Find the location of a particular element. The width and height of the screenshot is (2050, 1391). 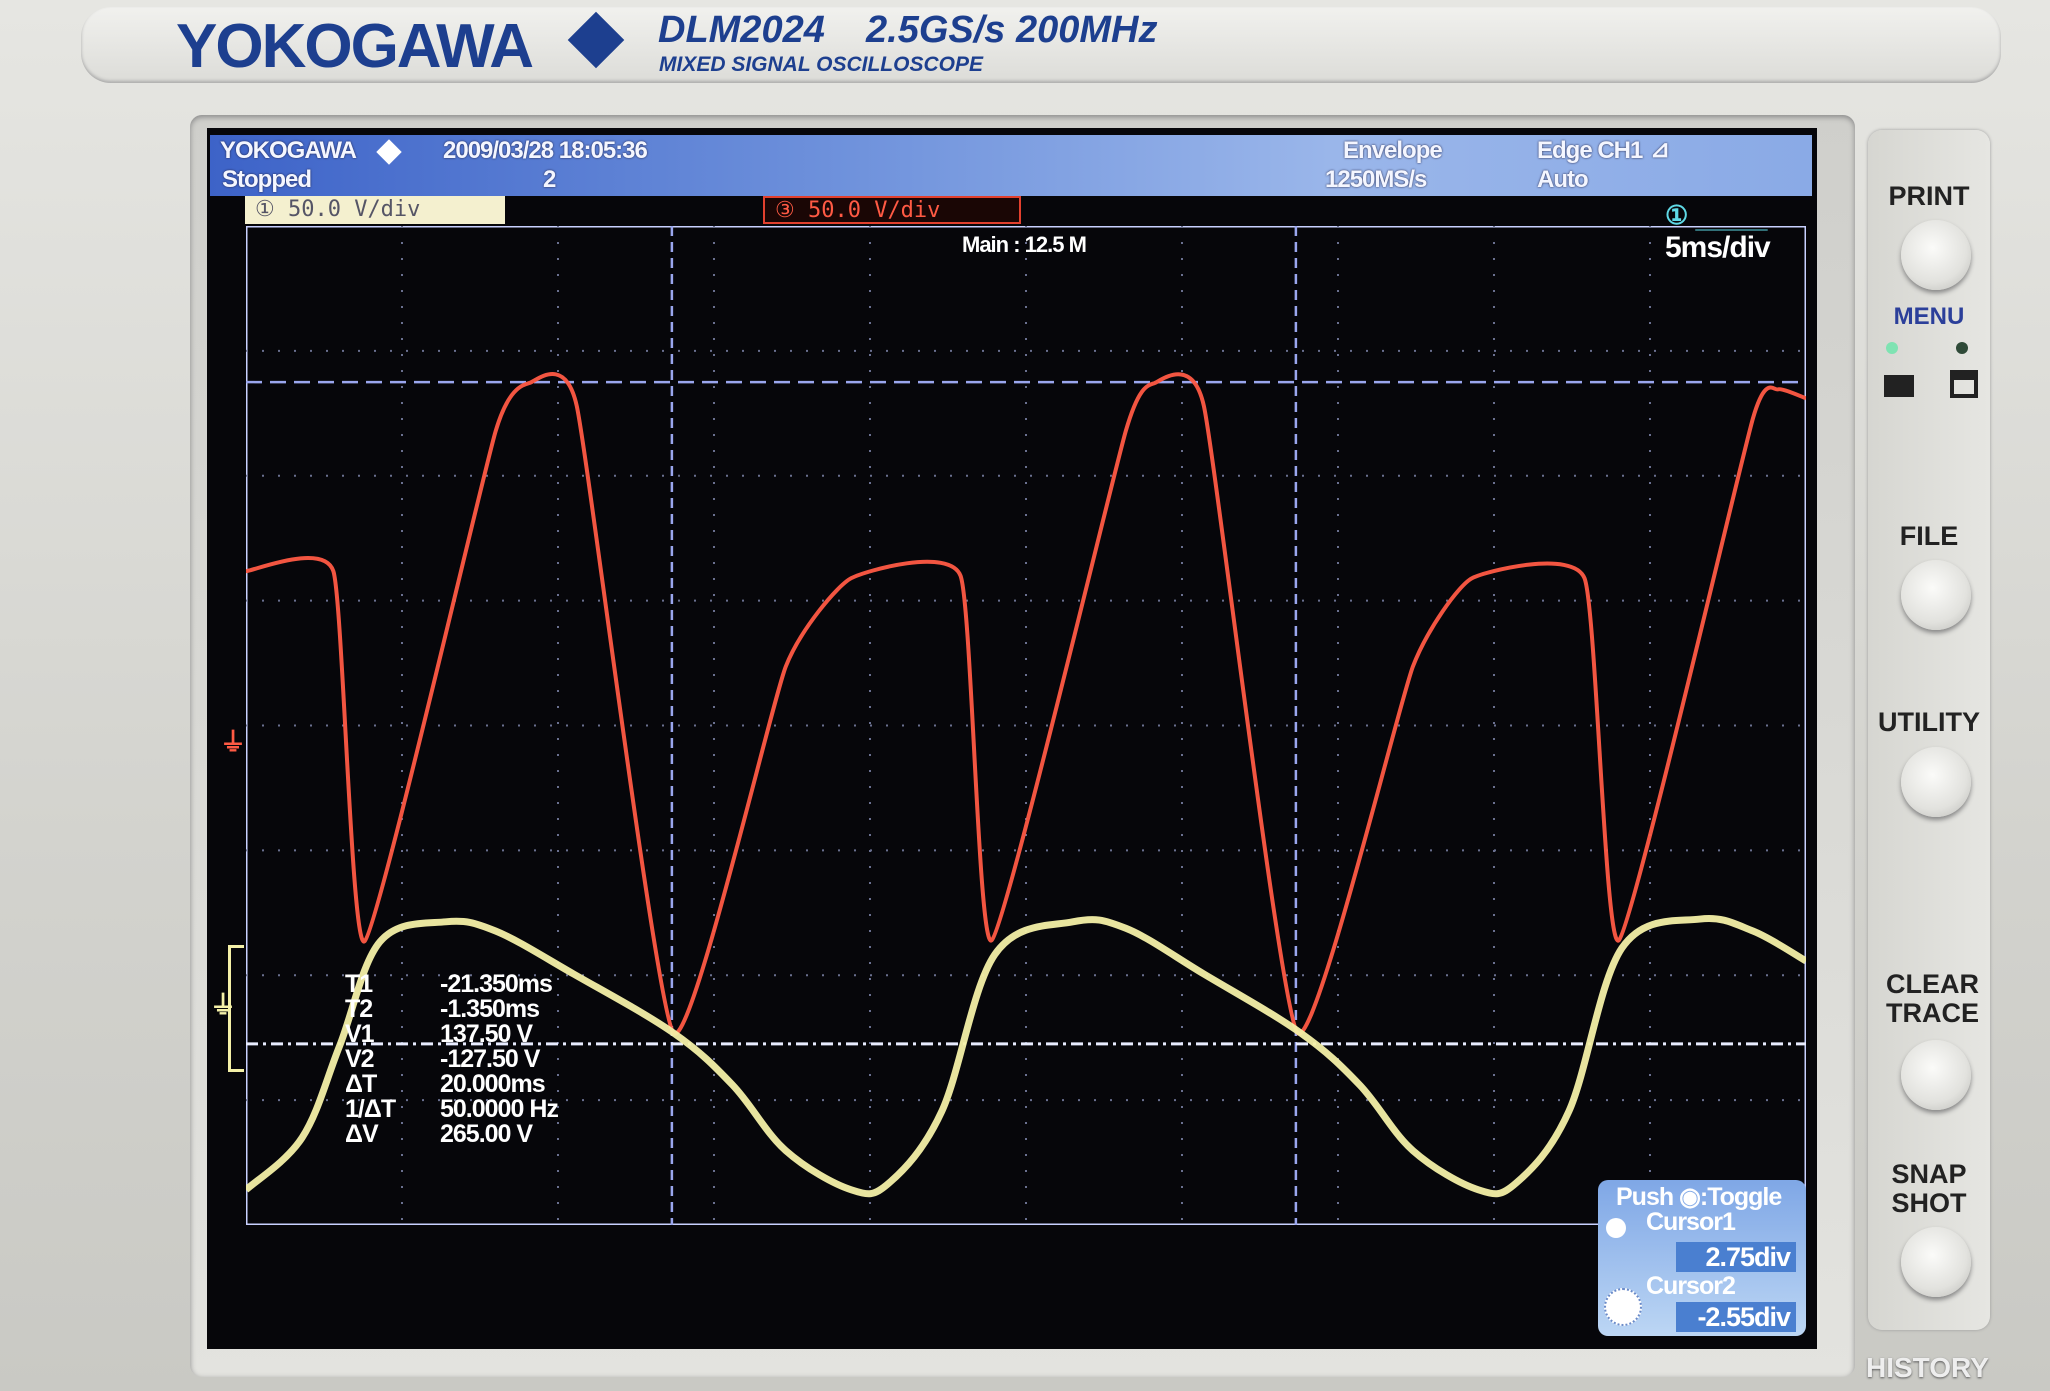

brand-diamond-icon is located at coordinates (596, 40).